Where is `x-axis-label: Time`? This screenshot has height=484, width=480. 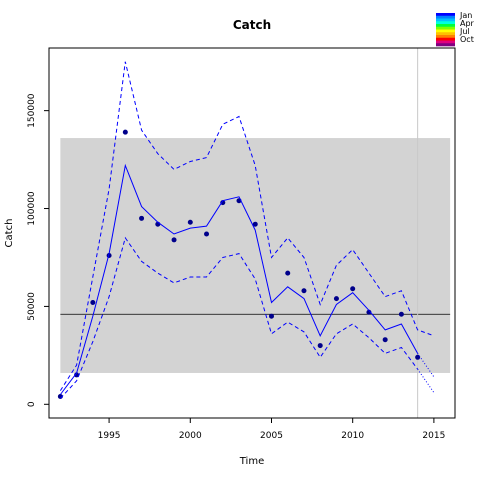
x-axis-label: Time is located at coordinates (251, 461).